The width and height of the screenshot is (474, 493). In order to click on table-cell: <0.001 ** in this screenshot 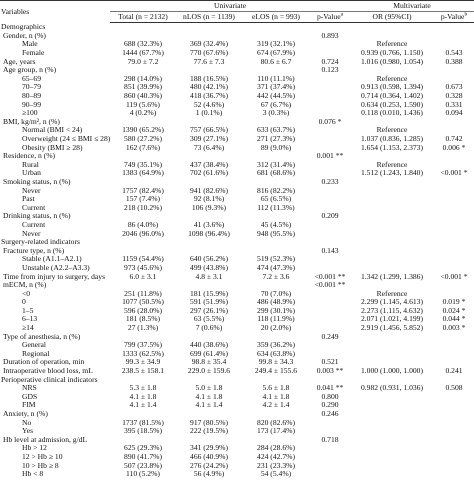, I will do `click(330, 276)`.